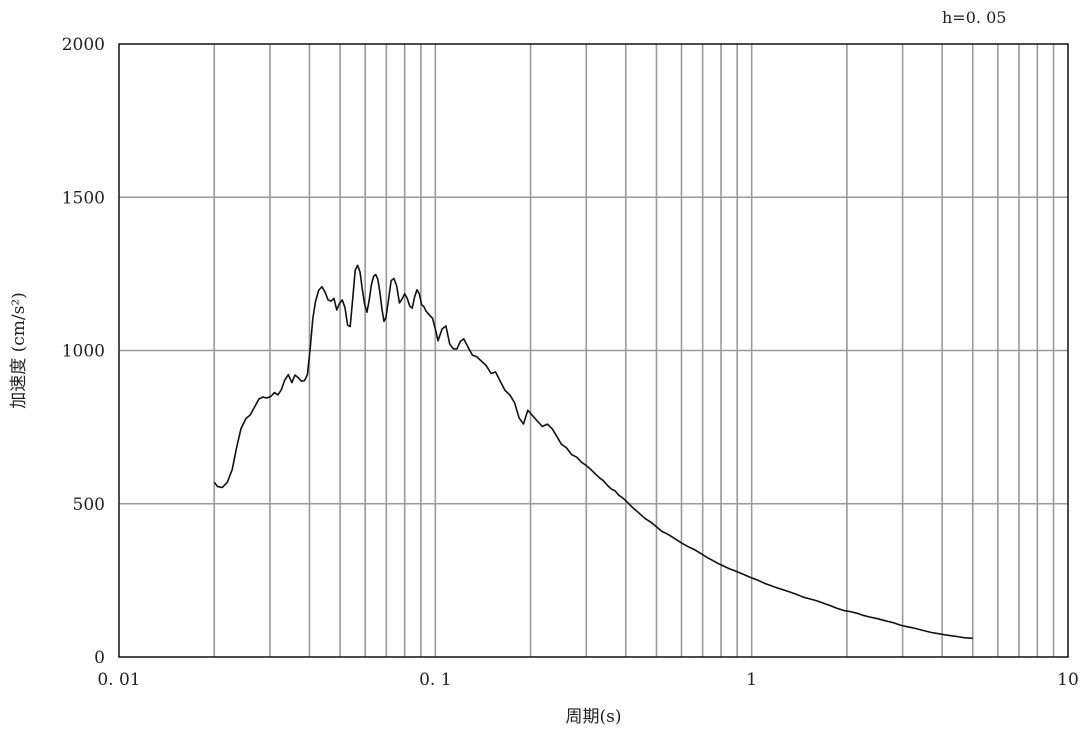 The image size is (1090, 731). Describe the element at coordinates (974, 17) in the screenshot. I see `damping-annotation: h=0. 05` at that location.